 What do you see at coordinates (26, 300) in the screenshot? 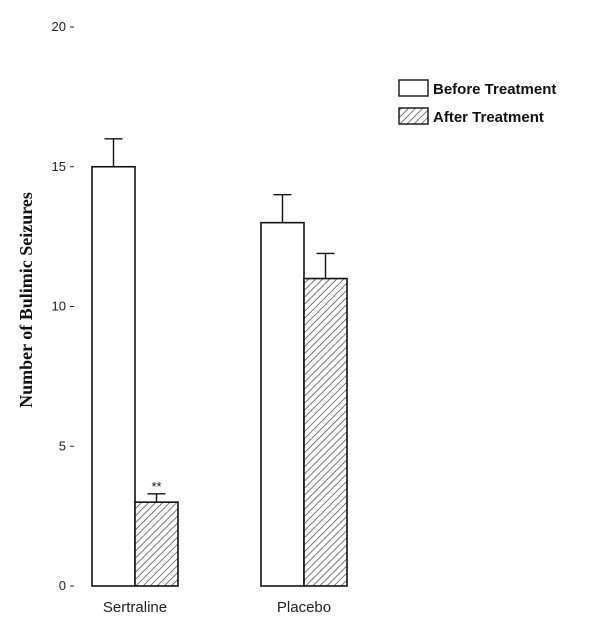
I see `y-axis-title: Number of Bulimic Seizures` at bounding box center [26, 300].